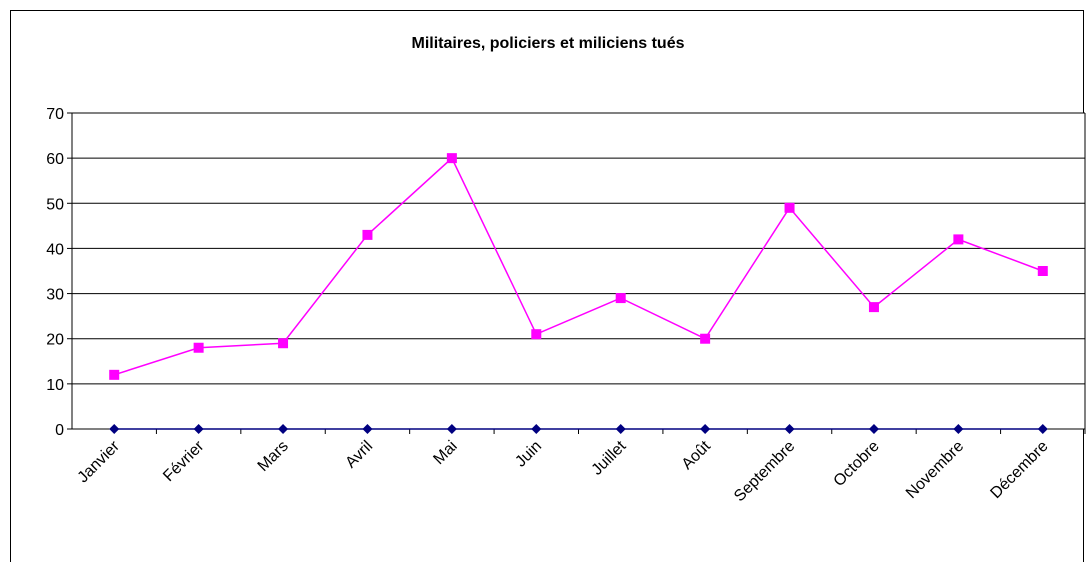  Describe the element at coordinates (55, 295) in the screenshot. I see `y-tick-label: 30` at that location.